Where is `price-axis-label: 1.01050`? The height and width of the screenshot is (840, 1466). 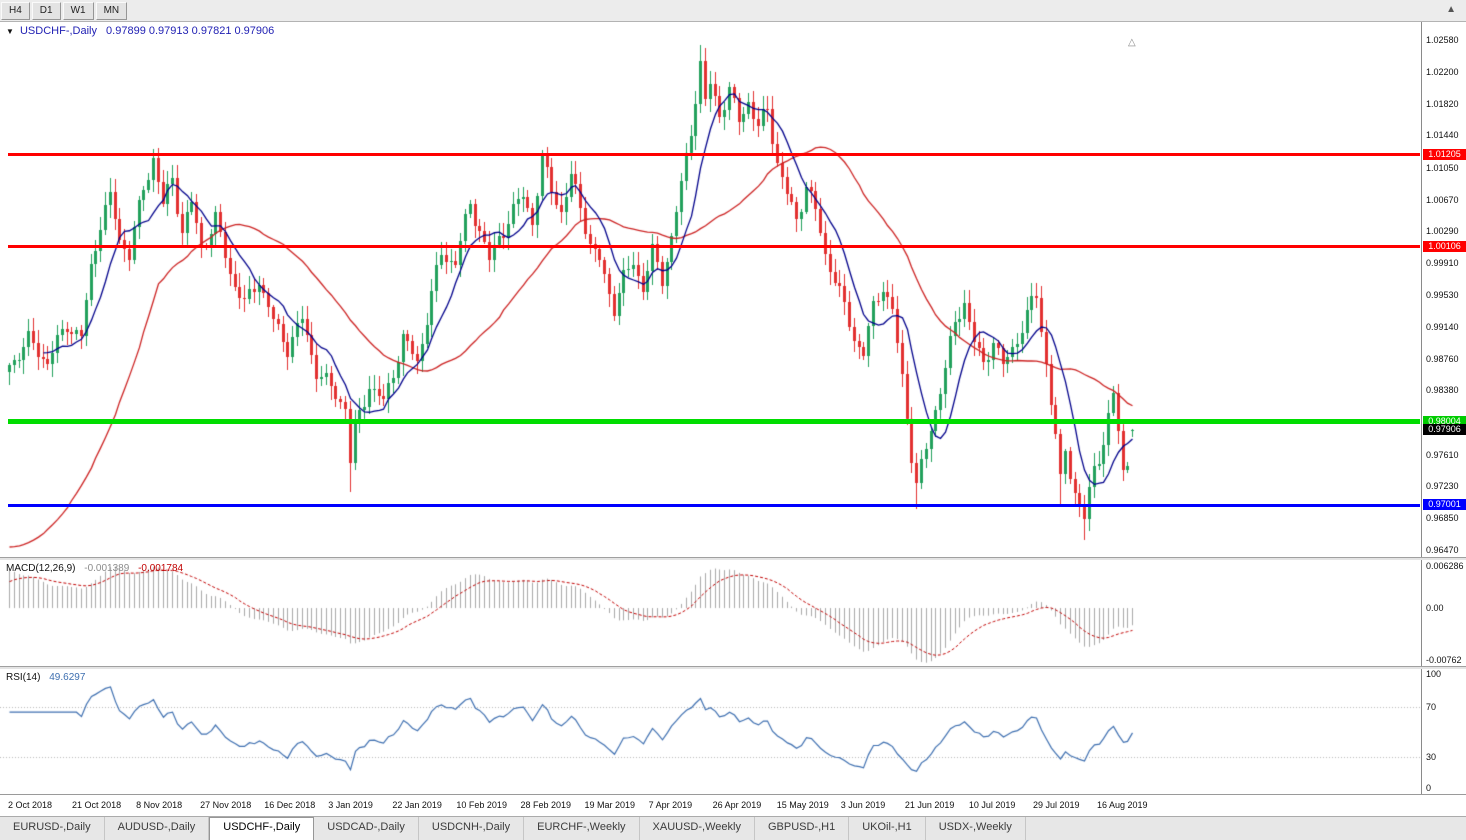 price-axis-label: 1.01050 is located at coordinates (1442, 167).